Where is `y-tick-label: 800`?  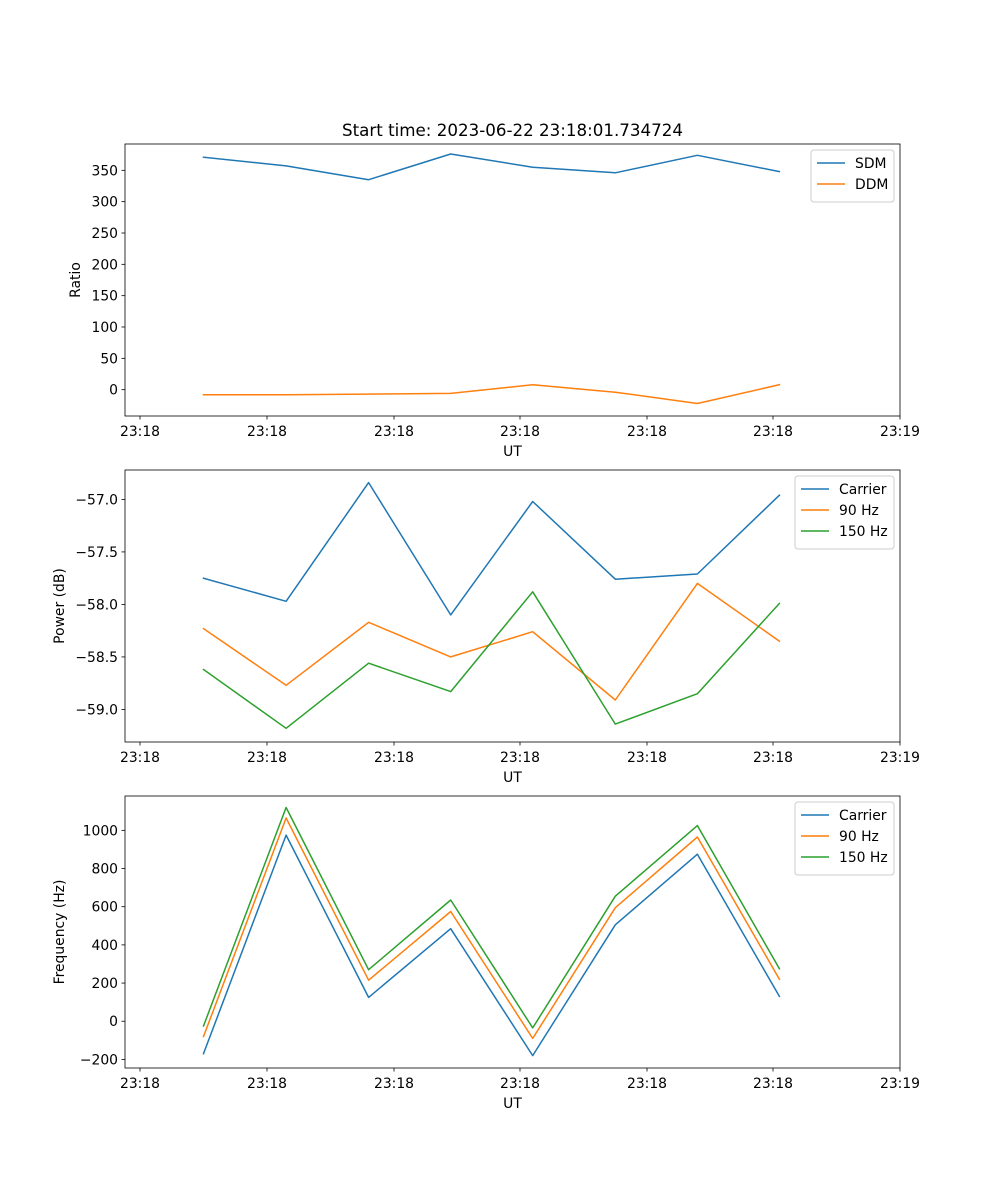
y-tick-label: 800 is located at coordinates (104, 870).